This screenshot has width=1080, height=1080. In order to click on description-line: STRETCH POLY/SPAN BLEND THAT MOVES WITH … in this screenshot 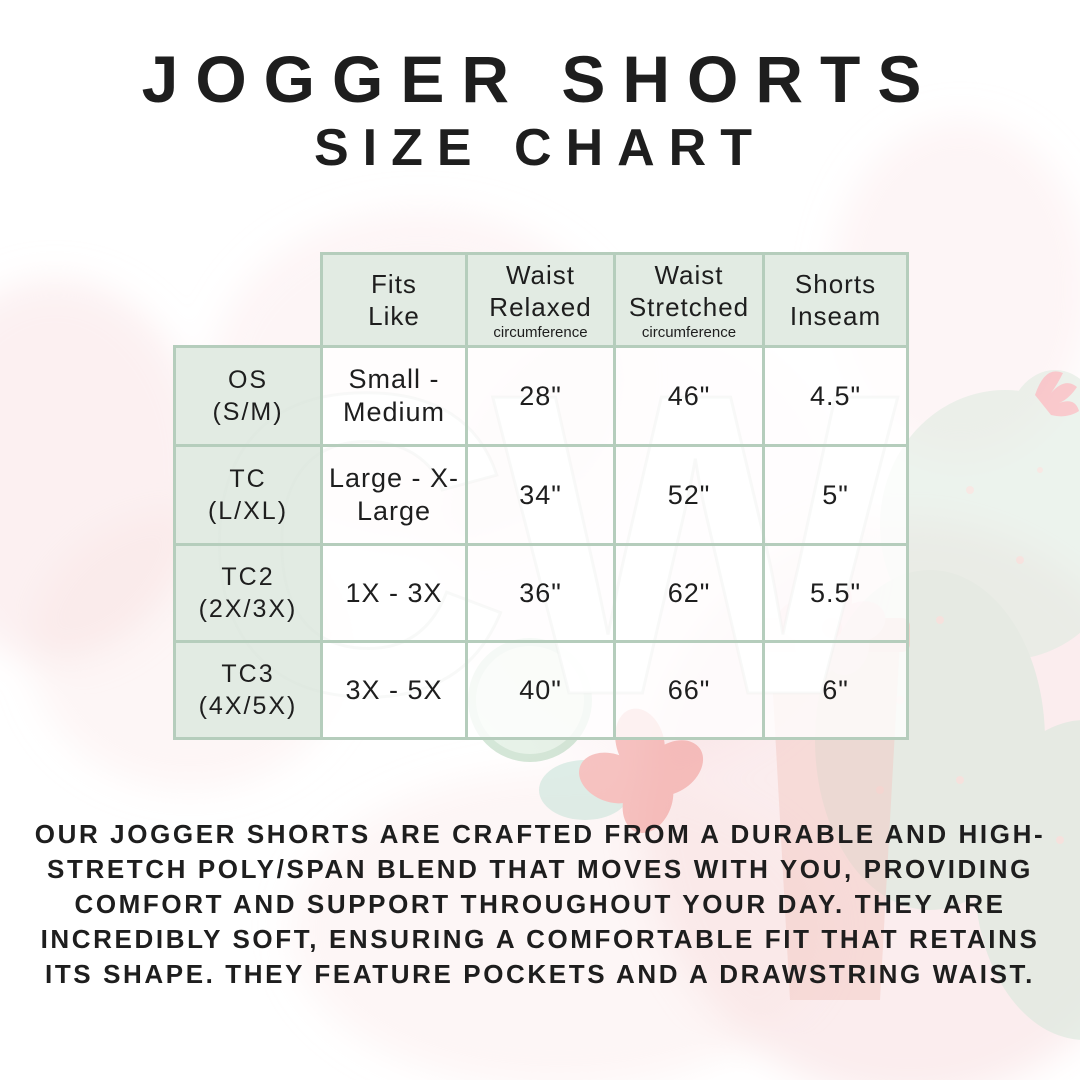, I will do `click(540, 869)`.